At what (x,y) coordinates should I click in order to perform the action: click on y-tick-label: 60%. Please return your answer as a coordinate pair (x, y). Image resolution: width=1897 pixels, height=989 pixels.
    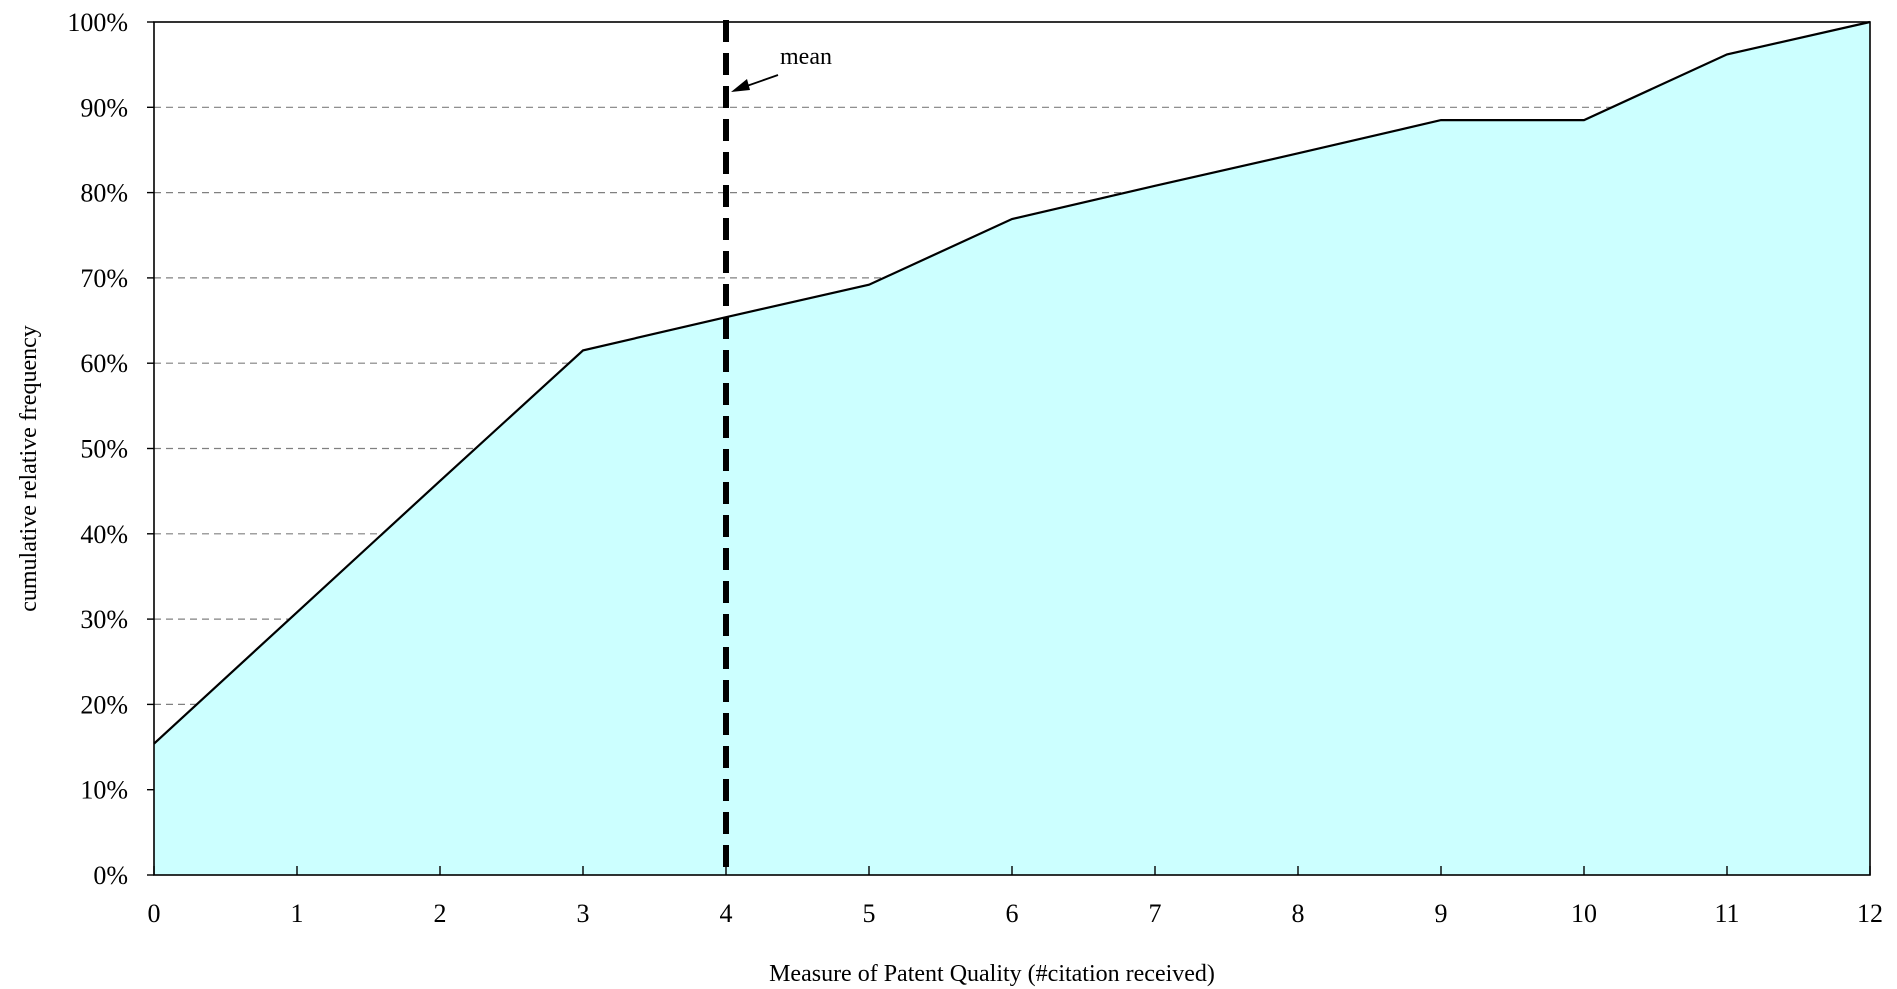
    Looking at the image, I should click on (104, 363).